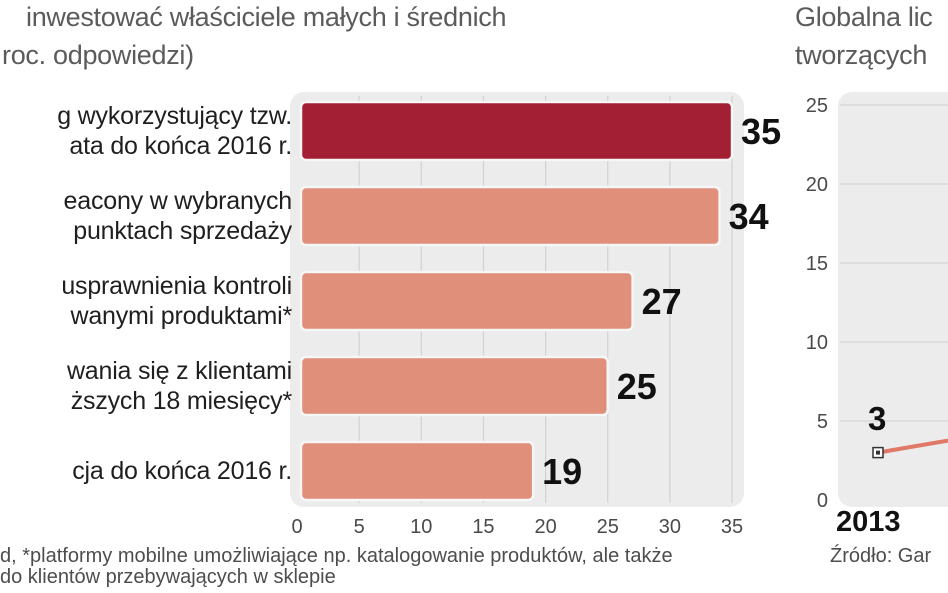  I want to click on right-chart-source: Źródło: Gar, so click(881, 556).